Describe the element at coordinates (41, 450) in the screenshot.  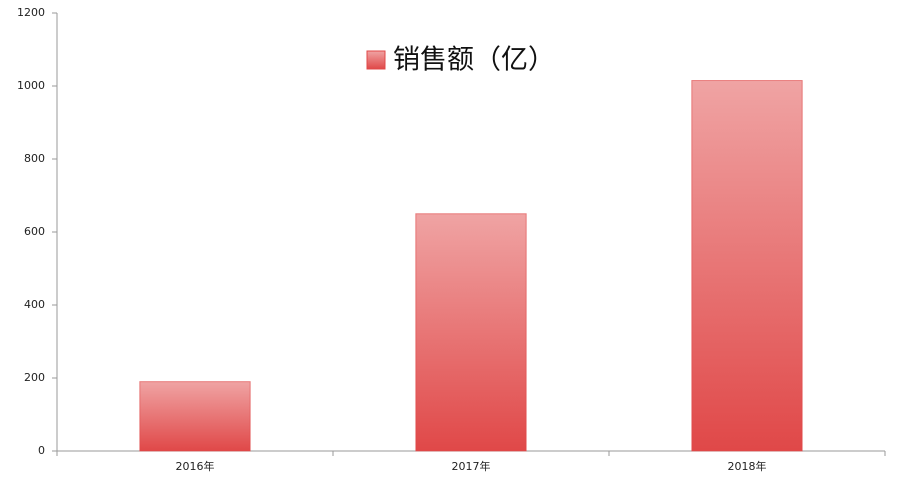
I see `y-tick-label: 0` at that location.